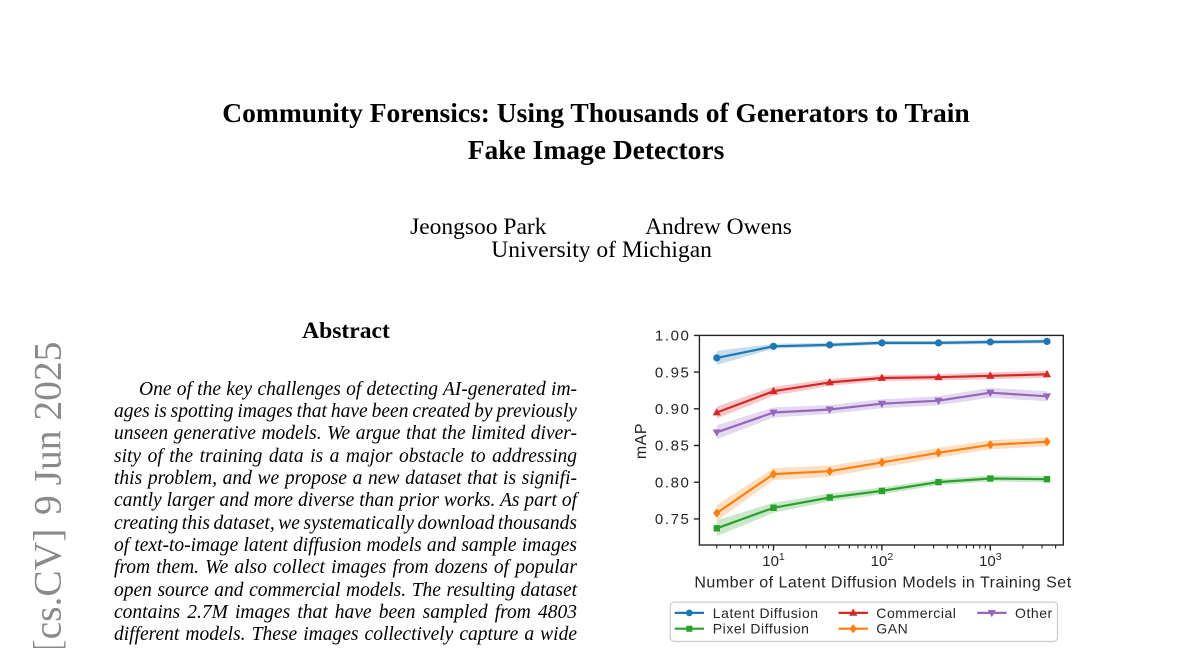 The height and width of the screenshot is (648, 1200). I want to click on svg-text: 0.75, so click(673, 519).